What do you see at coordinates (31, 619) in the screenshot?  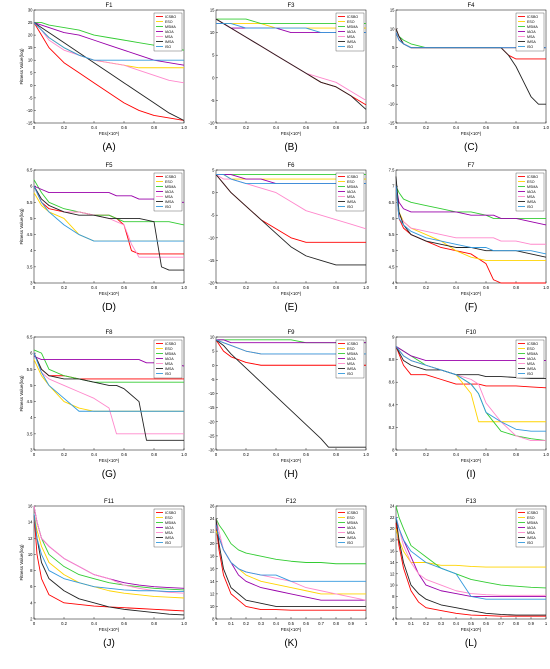 I see `y-tick-label: 2` at bounding box center [31, 619].